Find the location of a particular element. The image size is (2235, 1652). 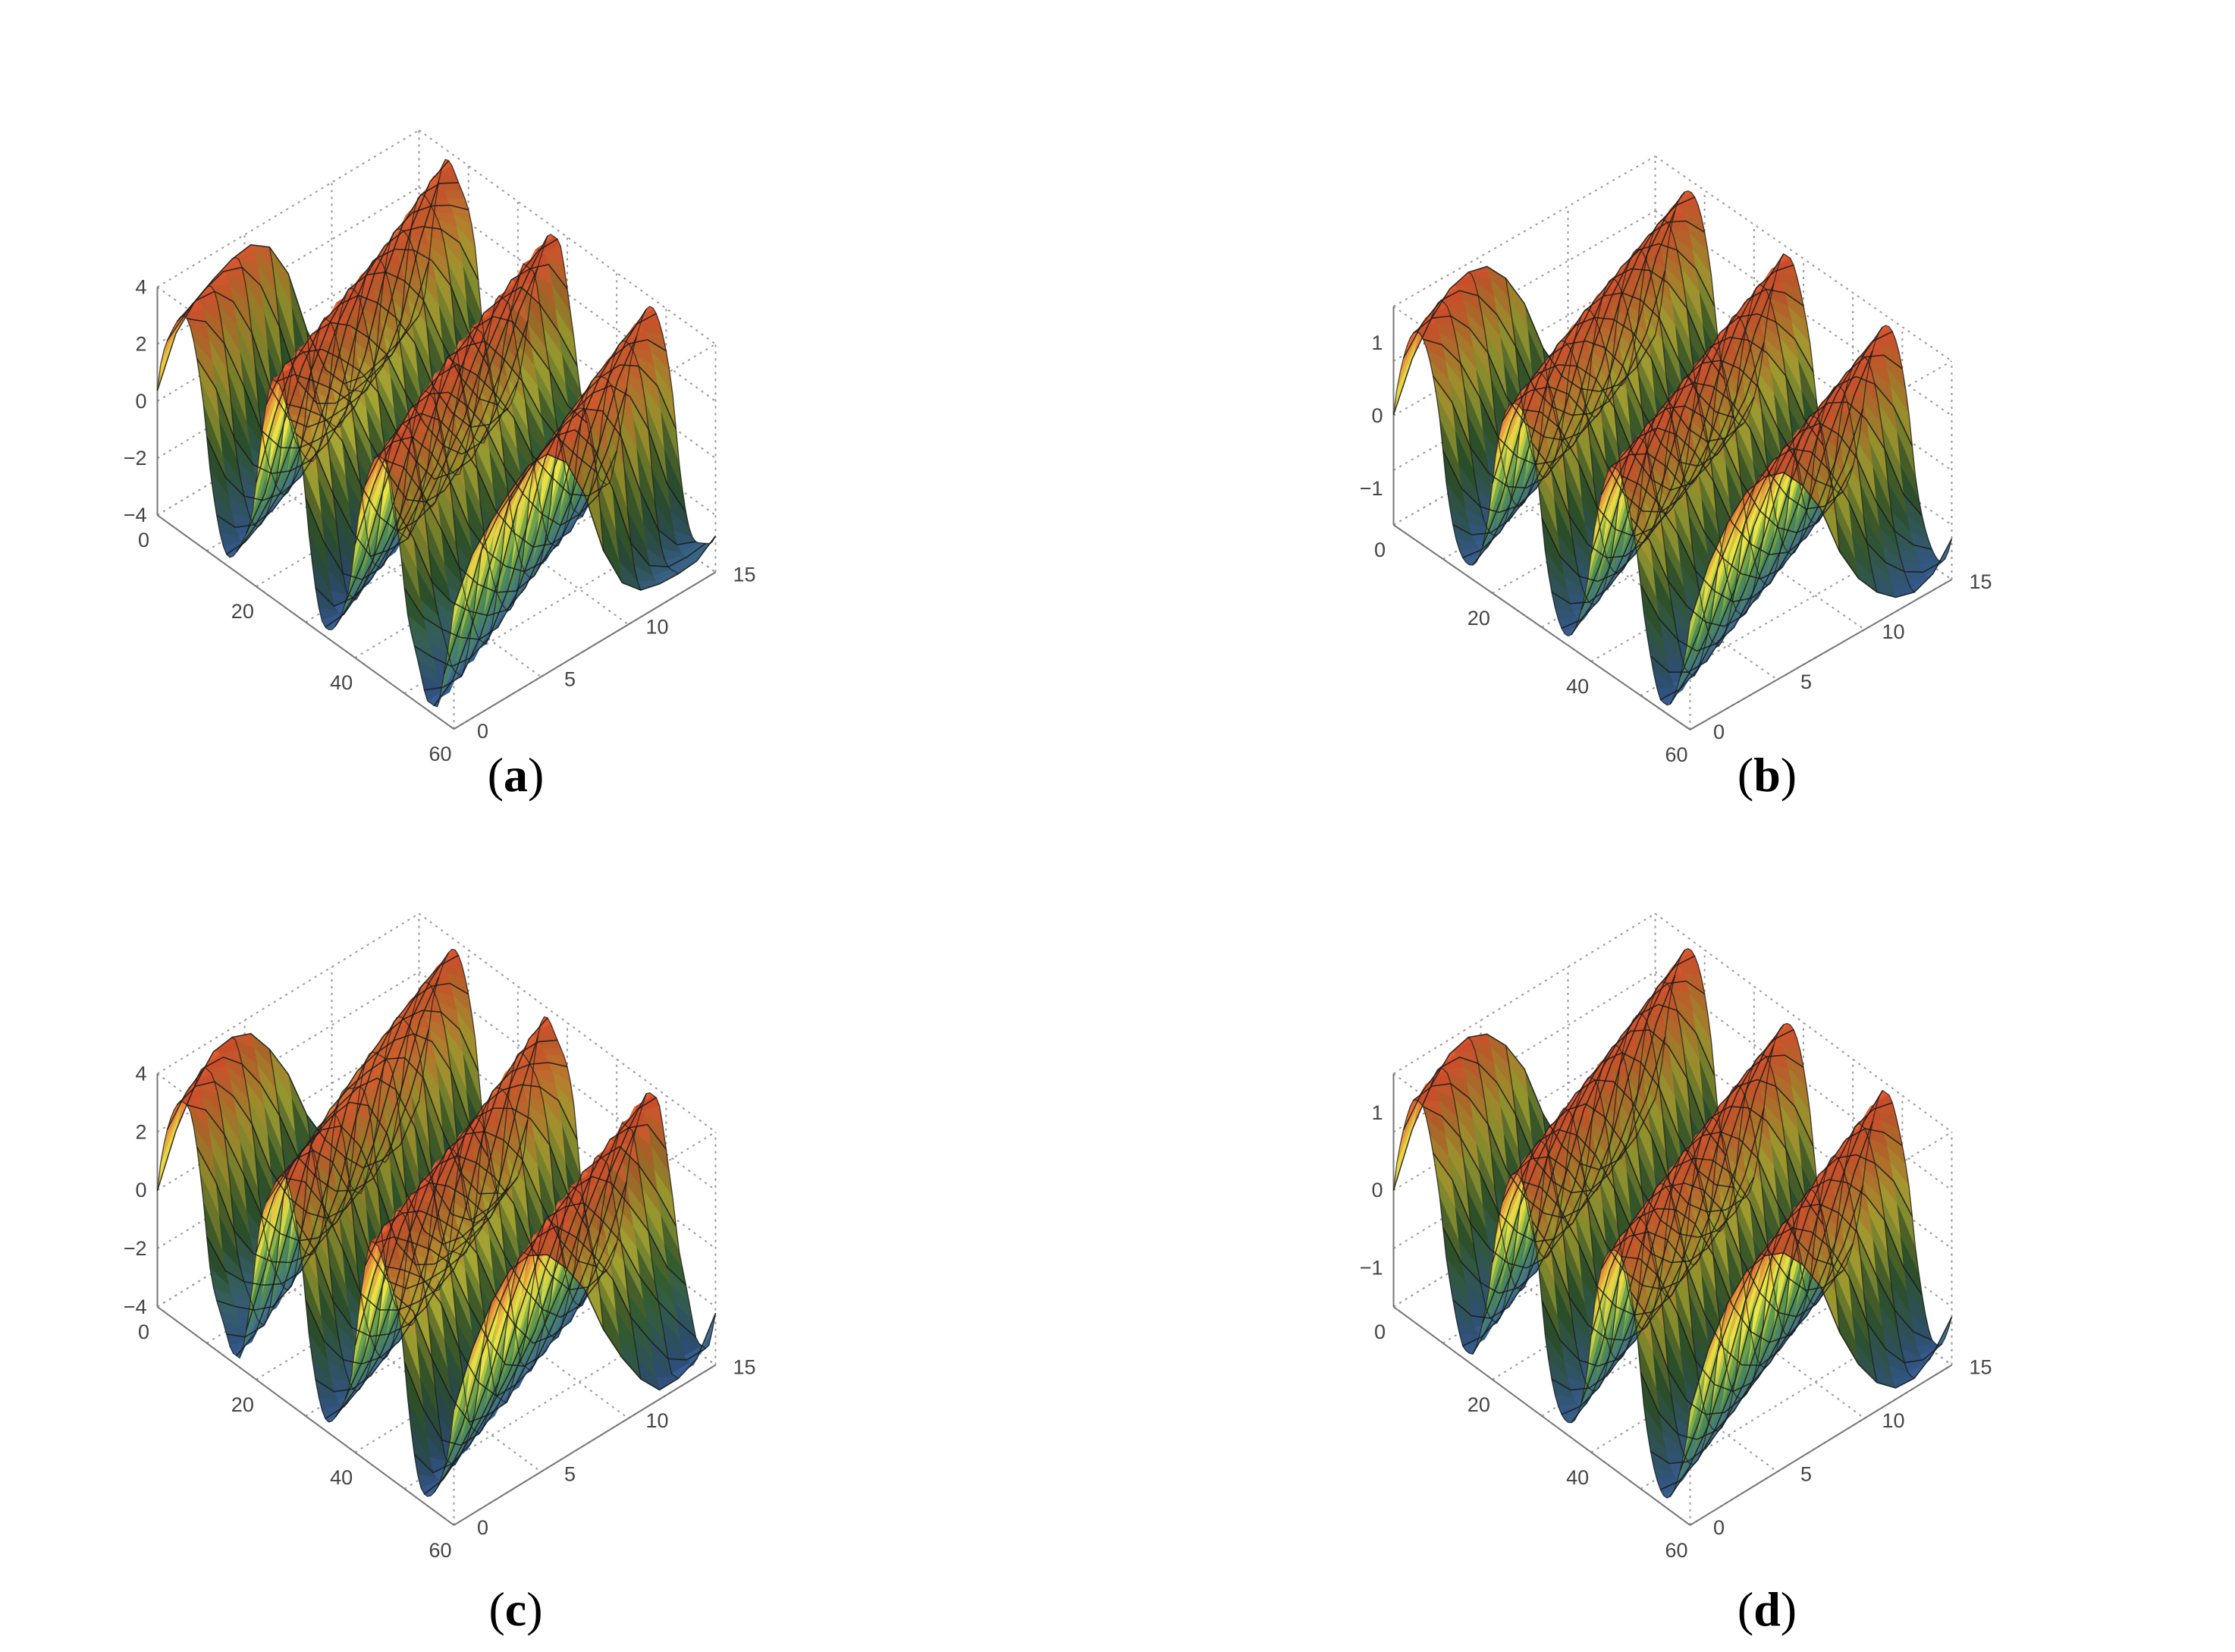

surface is located at coordinates (436, 433).